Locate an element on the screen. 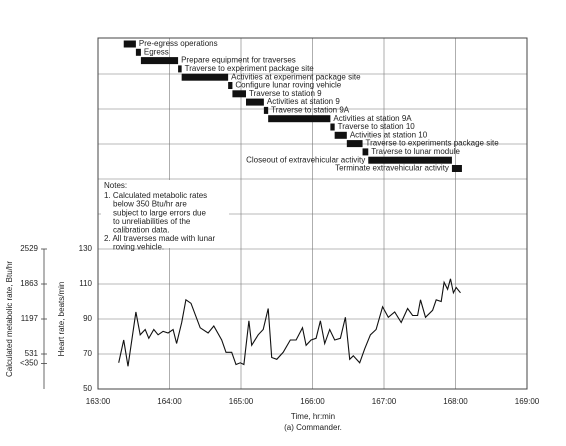 Image resolution: width=566 pixels, height=446 pixels. task-label: Traverse to station 9 is located at coordinates (285, 93).